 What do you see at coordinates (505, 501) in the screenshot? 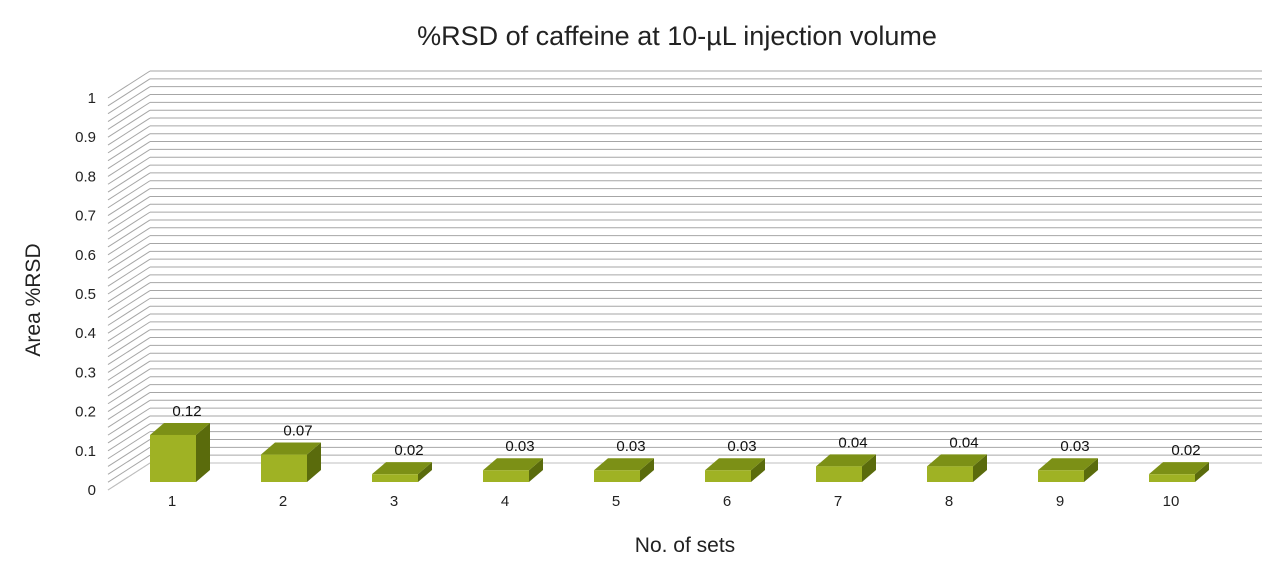
I see `x-tick-label: 4` at bounding box center [505, 501].